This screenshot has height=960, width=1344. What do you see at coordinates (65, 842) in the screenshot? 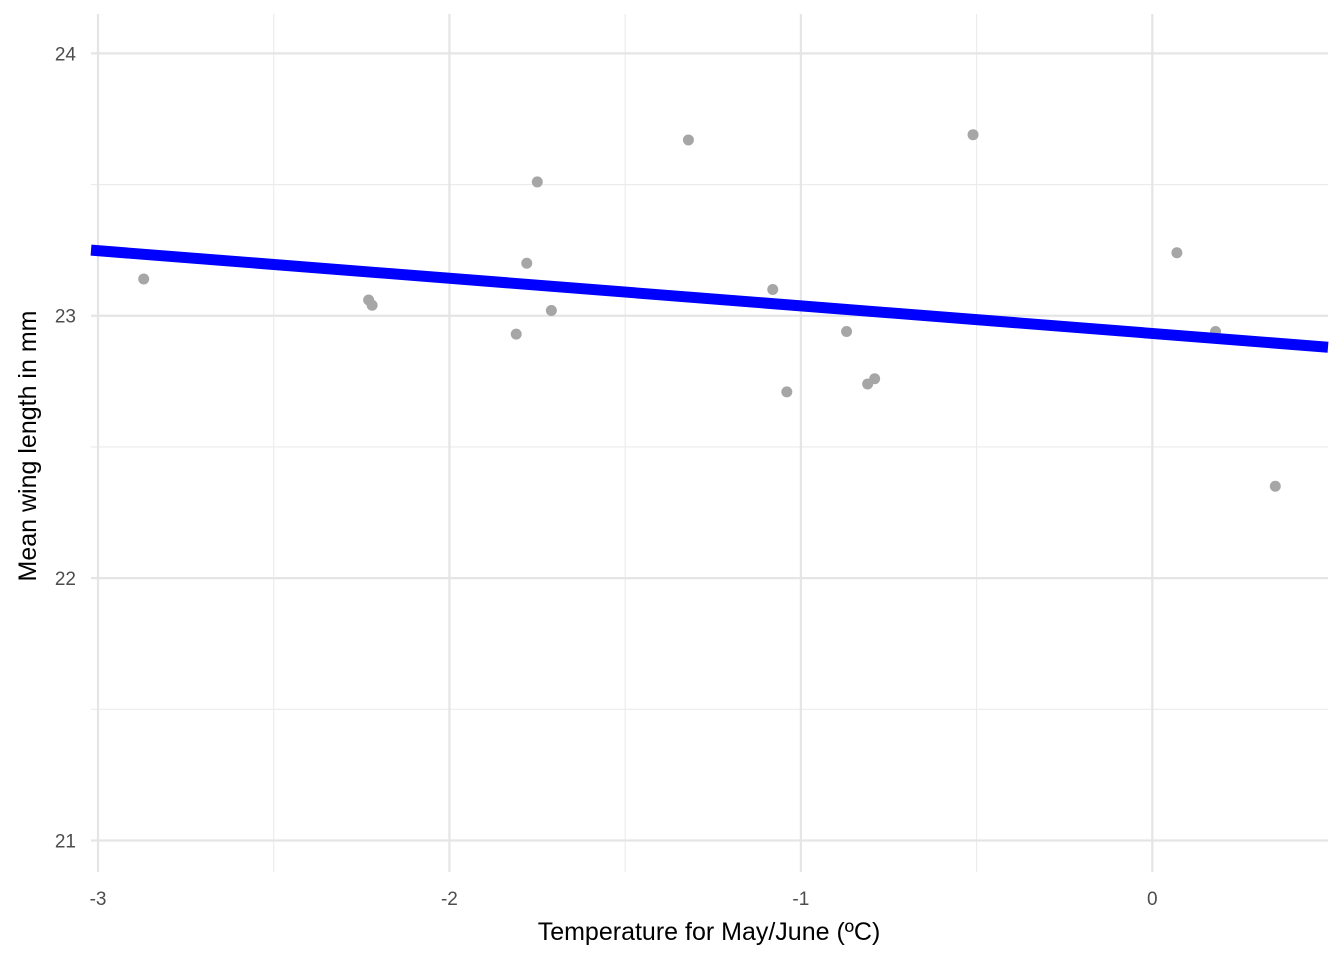
I see `y-tick-label: 21` at bounding box center [65, 842].